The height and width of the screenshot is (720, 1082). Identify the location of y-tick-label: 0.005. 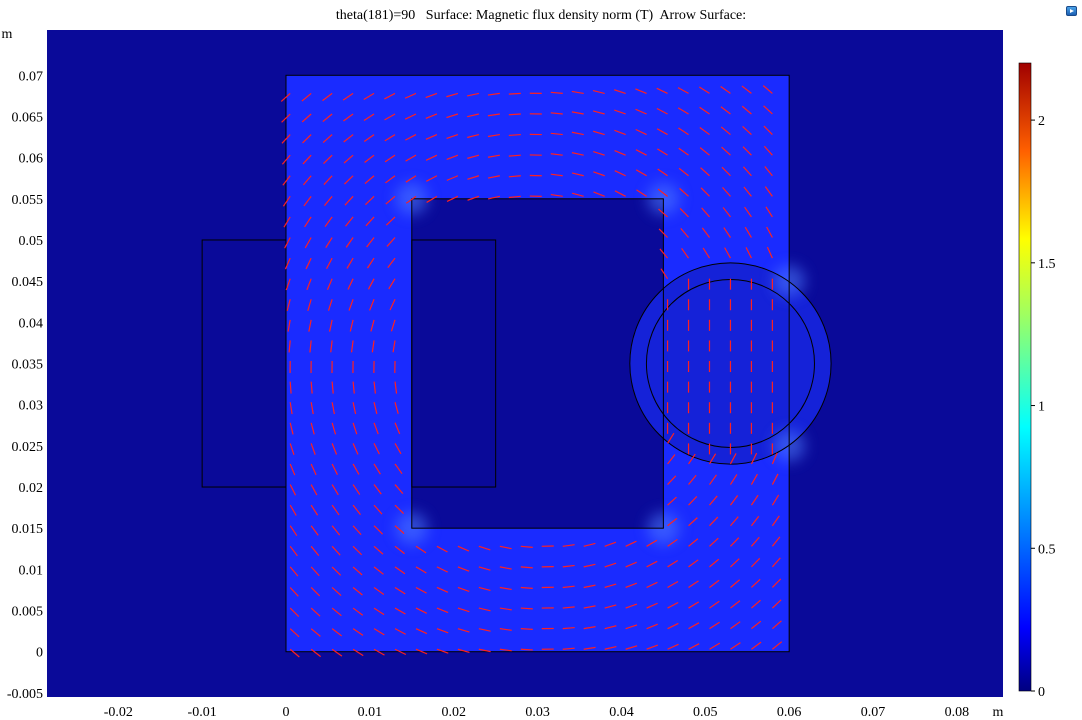
(28, 612).